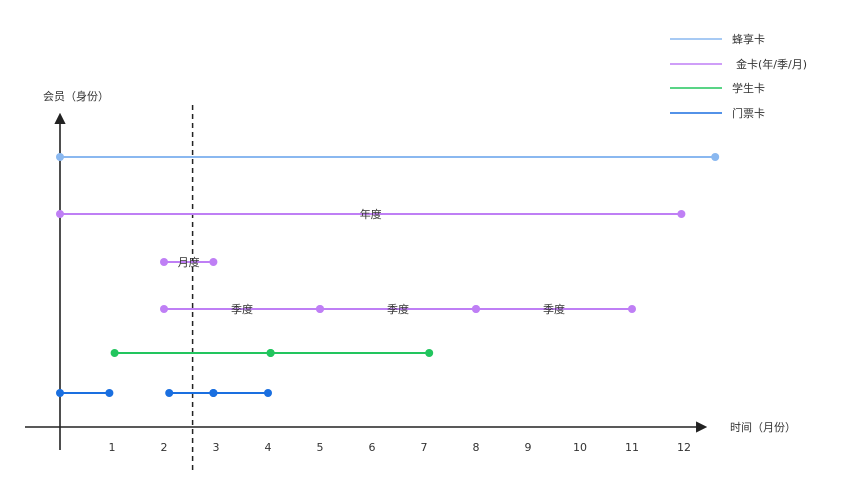 The image size is (865, 499). What do you see at coordinates (216, 447) in the screenshot?
I see `x-tick-label: 3` at bounding box center [216, 447].